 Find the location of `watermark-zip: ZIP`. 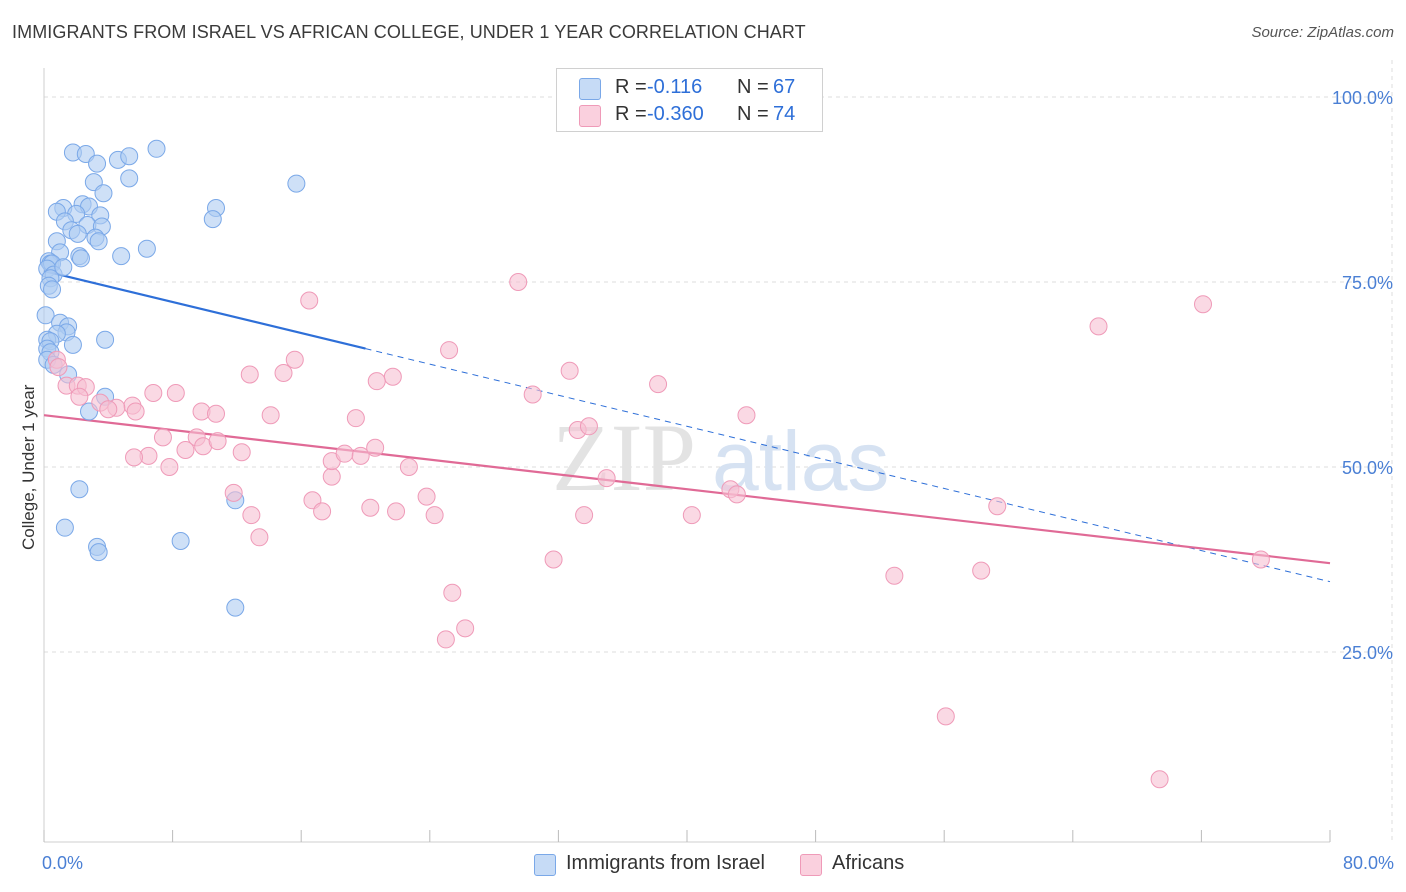

watermark-zip: ZIP is located at coordinates (624, 457).